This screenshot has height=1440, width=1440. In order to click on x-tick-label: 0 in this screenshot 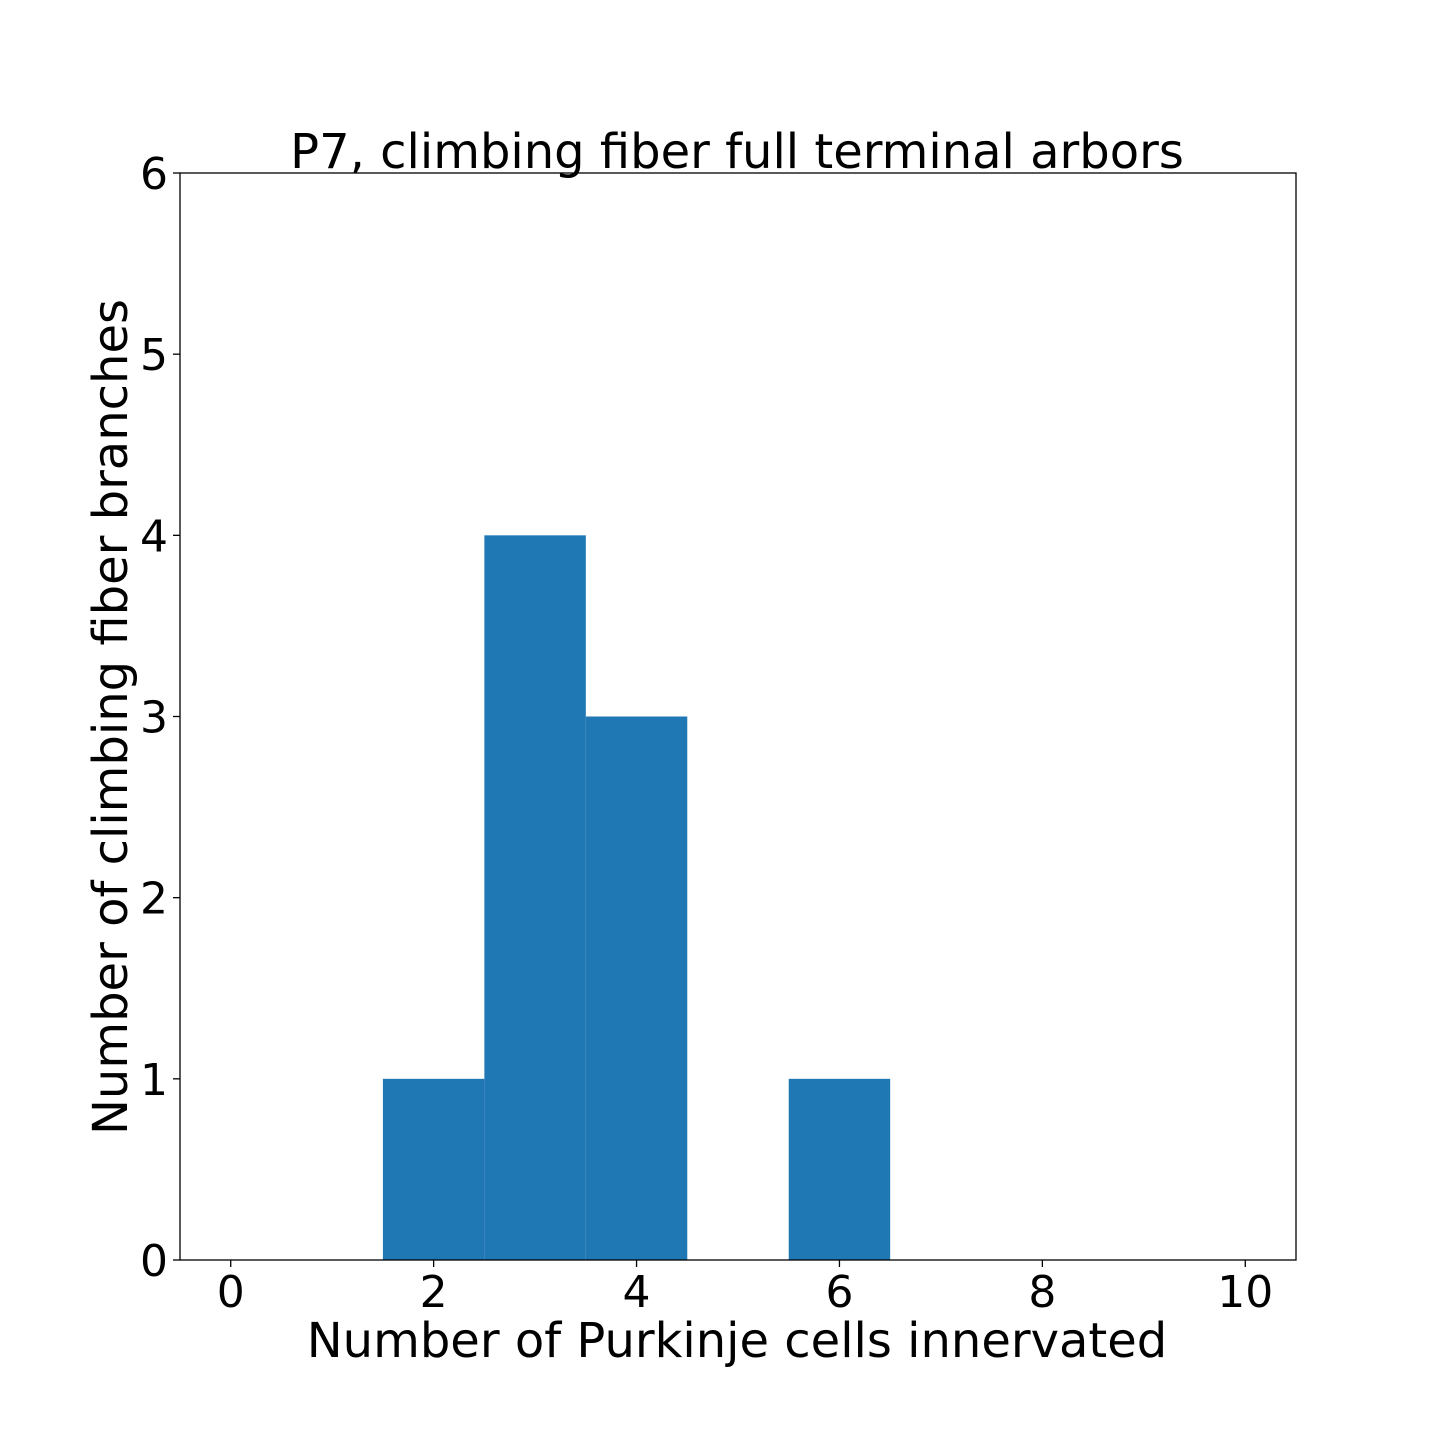, I will do `click(231, 1292)`.